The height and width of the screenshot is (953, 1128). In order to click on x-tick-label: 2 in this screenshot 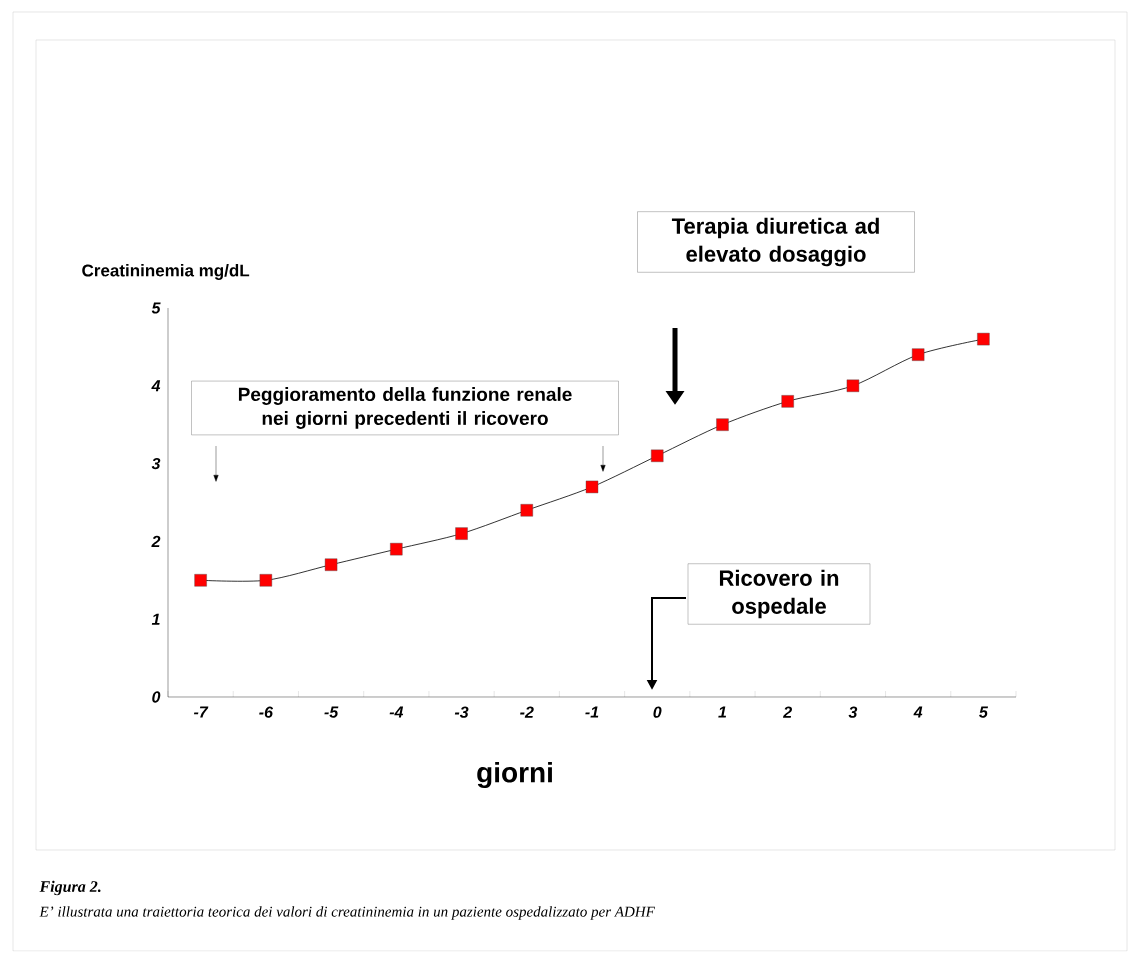, I will do `click(787, 712)`.